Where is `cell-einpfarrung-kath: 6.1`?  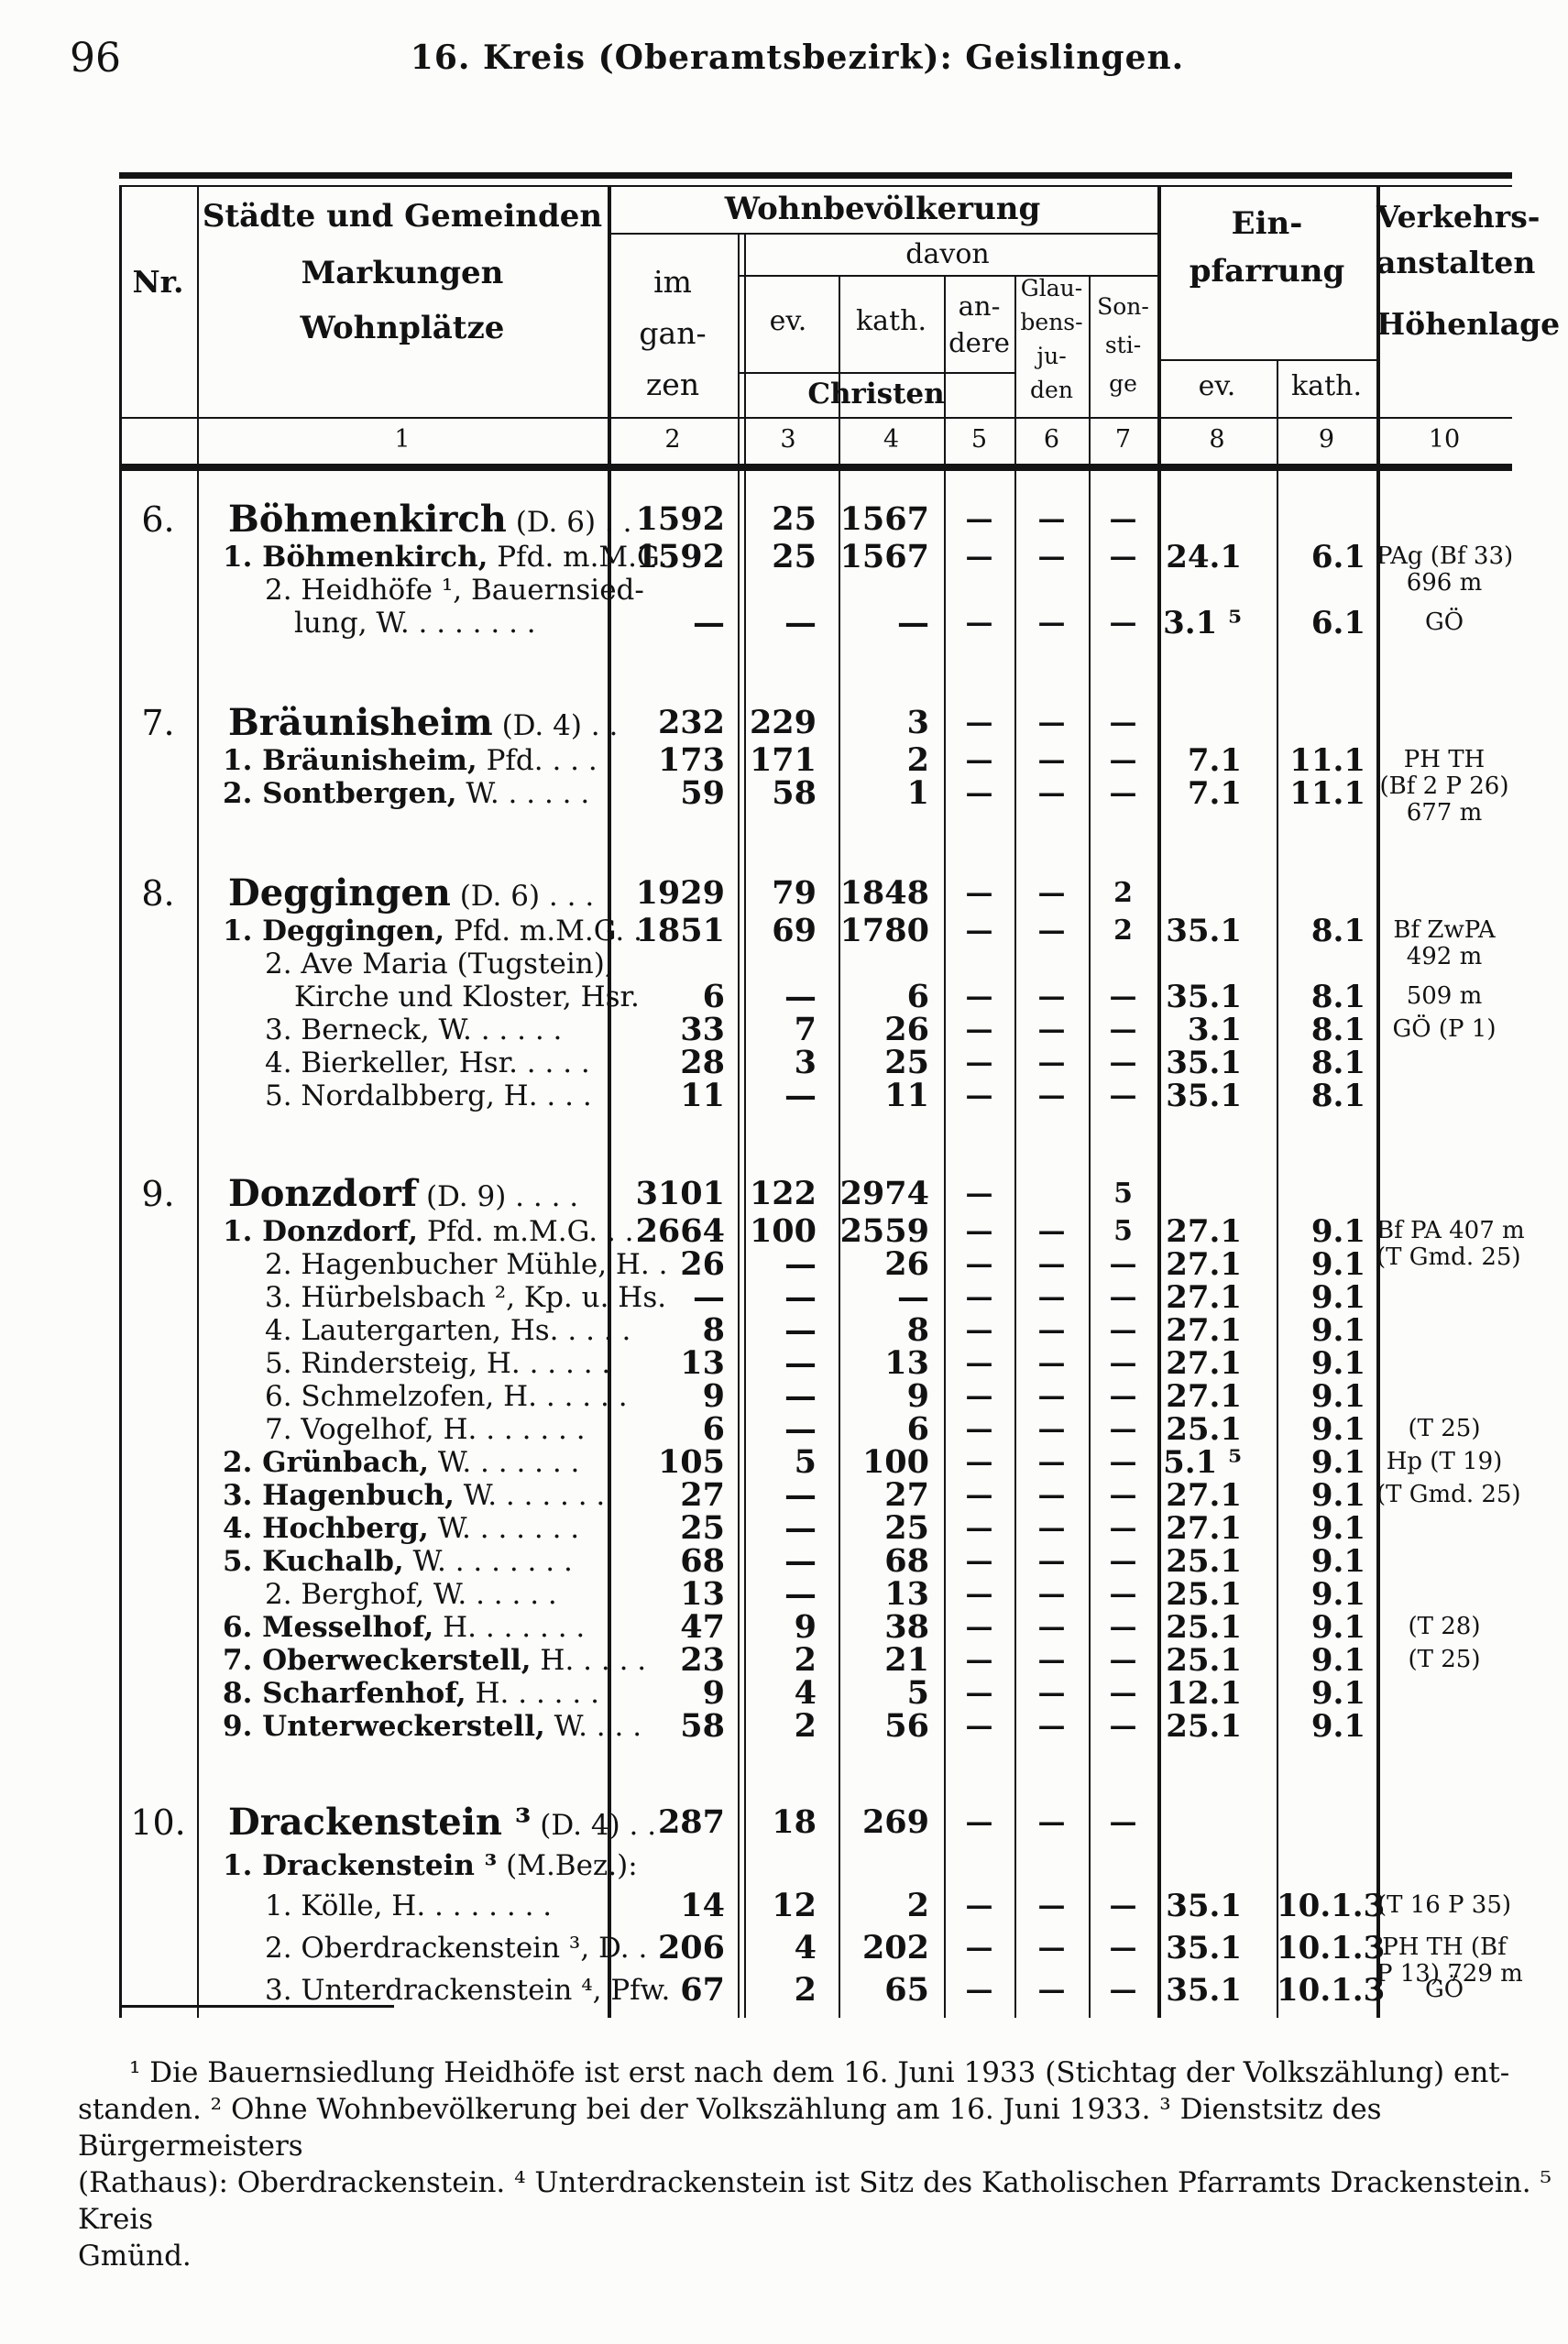
cell-einpfarrung-kath: 6.1 is located at coordinates (1337, 623).